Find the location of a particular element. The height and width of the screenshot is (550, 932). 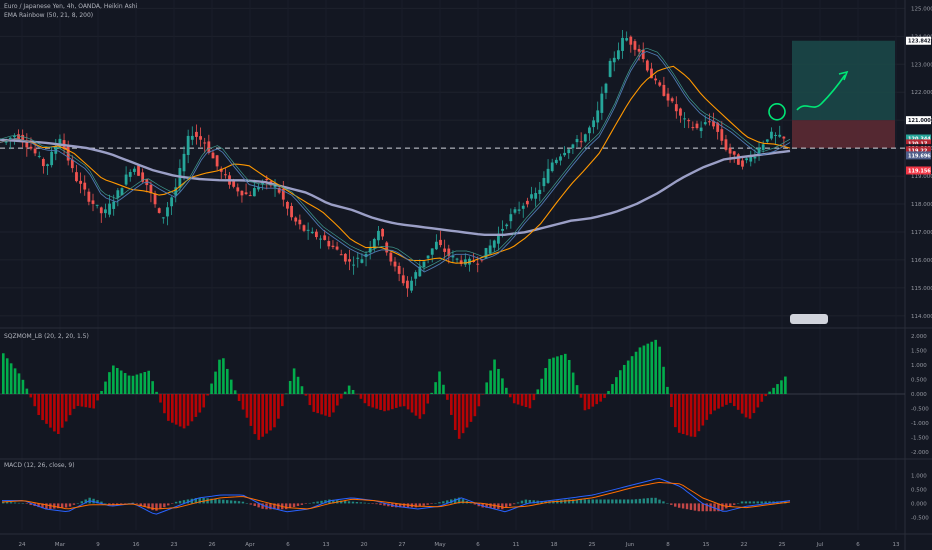

projection-arrow is located at coordinates (821, 92).